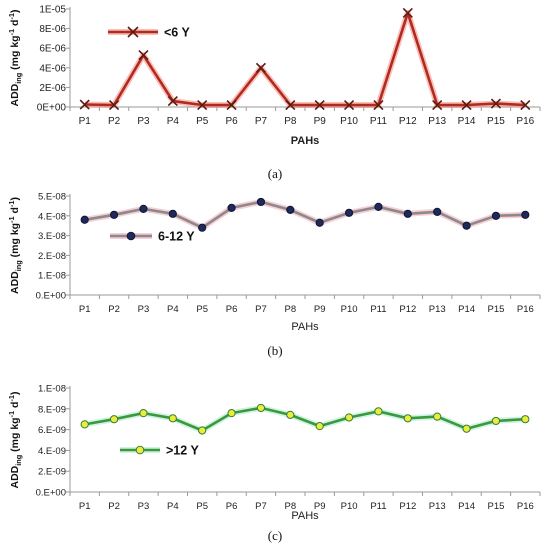  I want to click on y-tick-label: 4.E-09, so click(52, 451).